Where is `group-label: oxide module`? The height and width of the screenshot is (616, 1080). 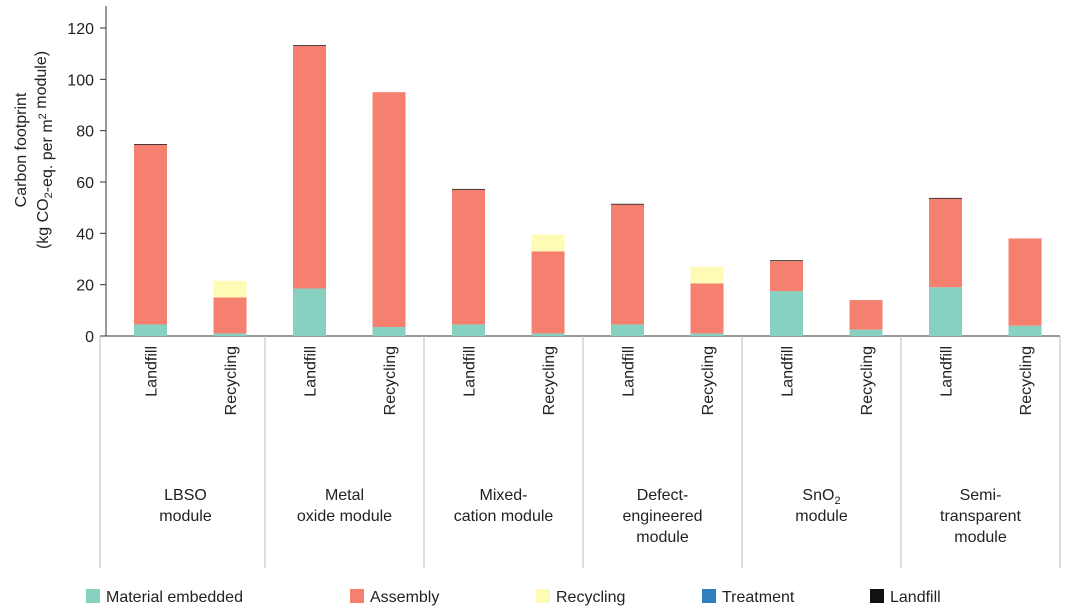 group-label: oxide module is located at coordinates (344, 516).